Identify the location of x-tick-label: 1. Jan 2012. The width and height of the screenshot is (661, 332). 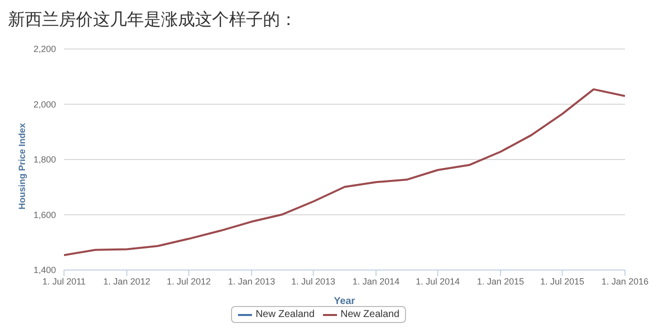
(126, 281).